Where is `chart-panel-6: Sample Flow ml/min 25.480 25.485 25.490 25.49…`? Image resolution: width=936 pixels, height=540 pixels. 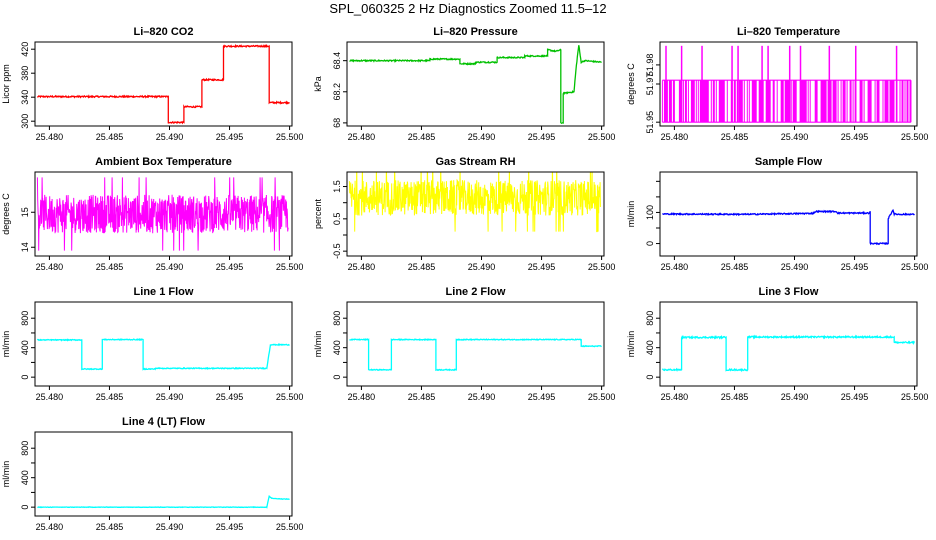 chart-panel-6: Sample Flow ml/min 25.480 25.485 25.490 25.49… is located at coordinates (777, 214).